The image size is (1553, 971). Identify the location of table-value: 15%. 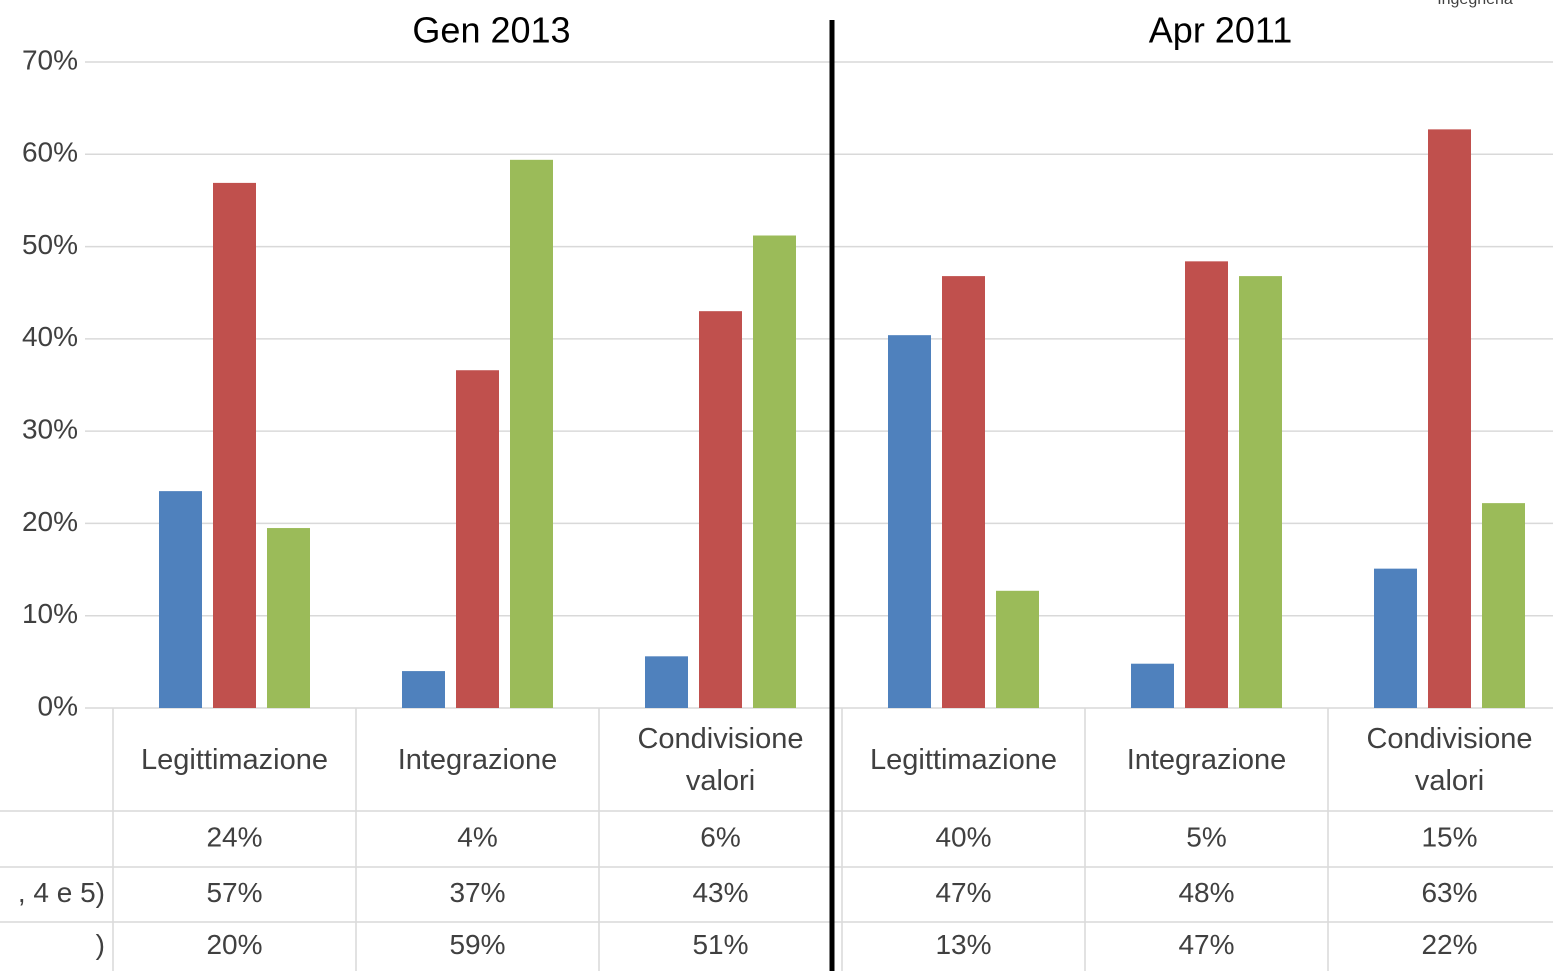
(1449, 836).